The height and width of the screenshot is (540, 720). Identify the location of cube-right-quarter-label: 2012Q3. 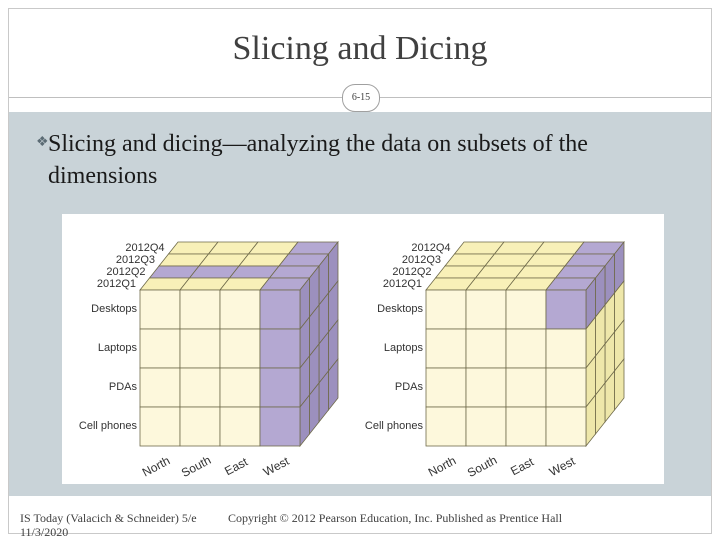
(421, 260).